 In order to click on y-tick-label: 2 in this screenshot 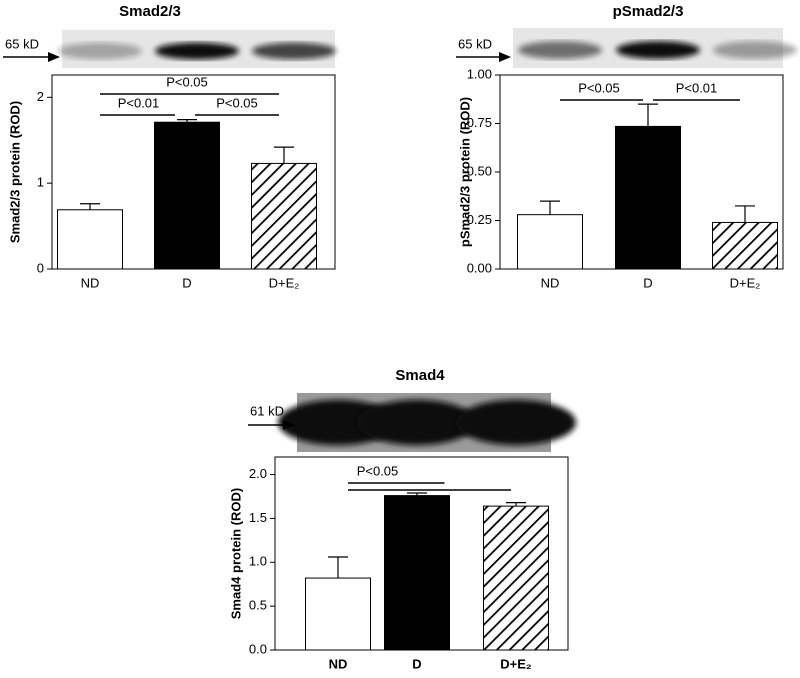, I will do `click(40, 96)`.